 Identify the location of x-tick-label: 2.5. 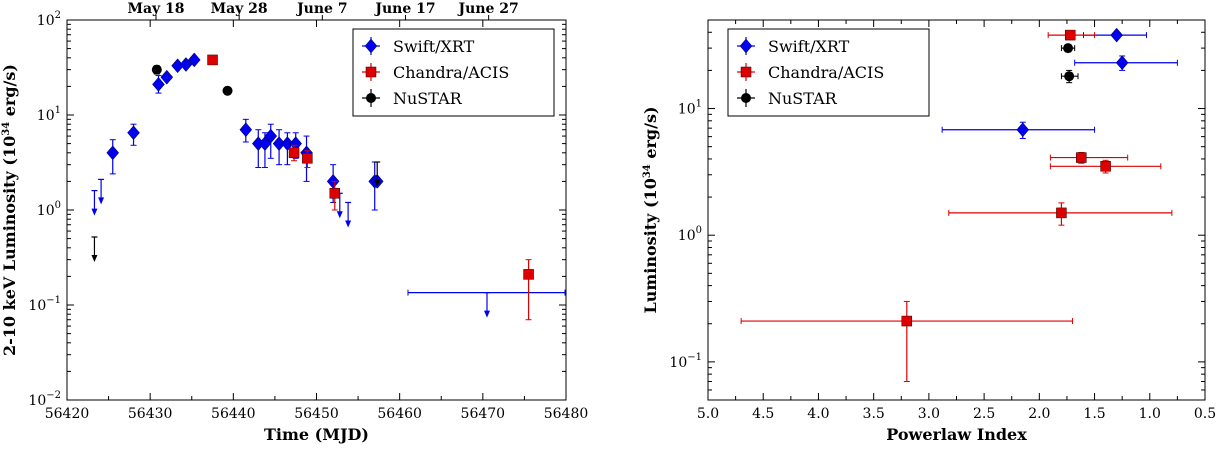
(984, 414).